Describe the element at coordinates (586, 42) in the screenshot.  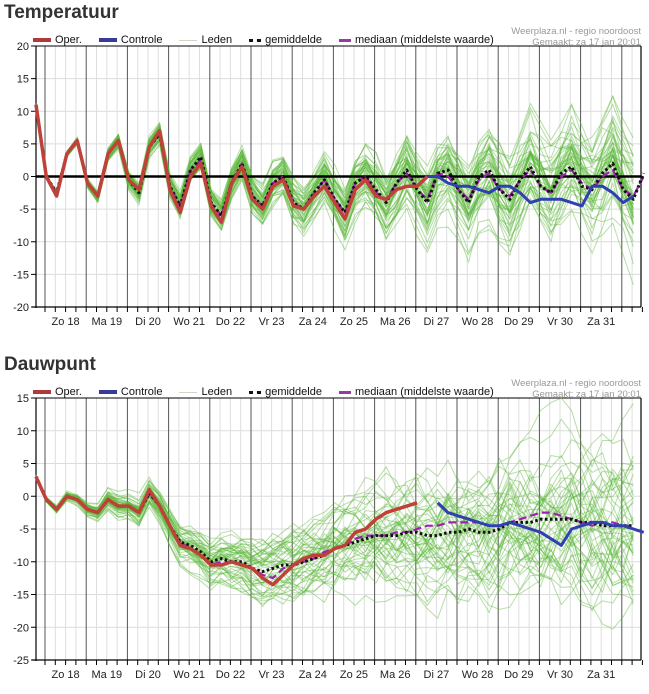
I see `credit-timestamp: Gemaakt: za 17 jan 20:01` at that location.